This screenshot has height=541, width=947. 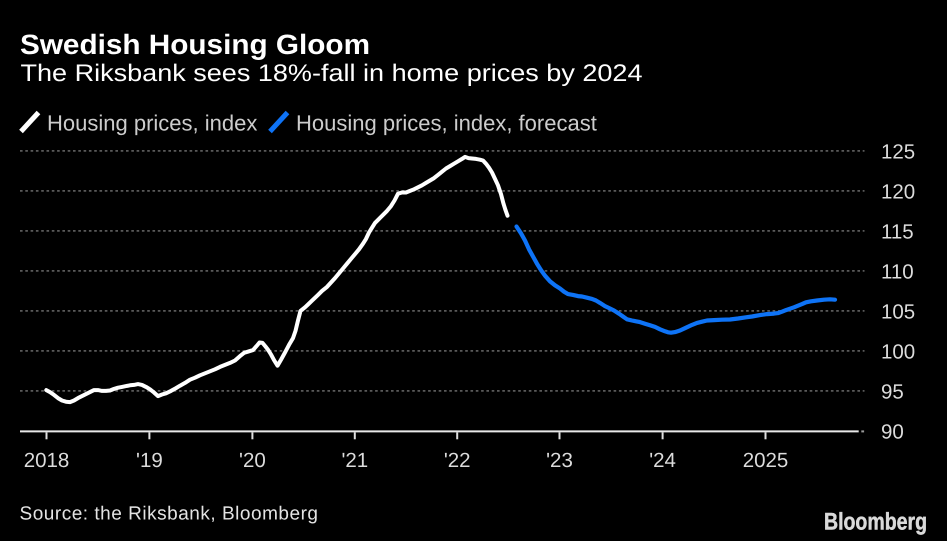 I want to click on svg-text: 115, so click(x=897, y=231).